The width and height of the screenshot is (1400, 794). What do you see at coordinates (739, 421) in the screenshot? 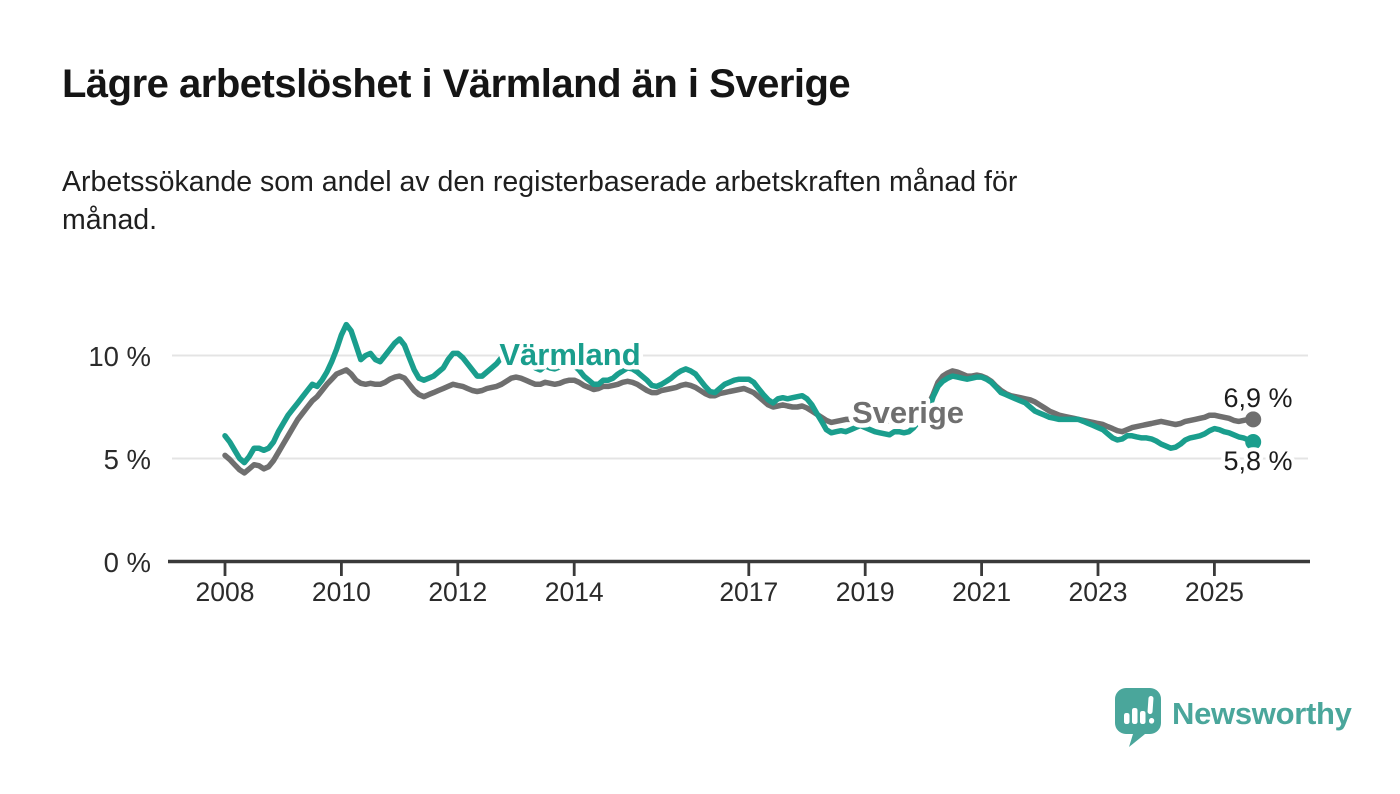
I see `sverige-line` at bounding box center [739, 421].